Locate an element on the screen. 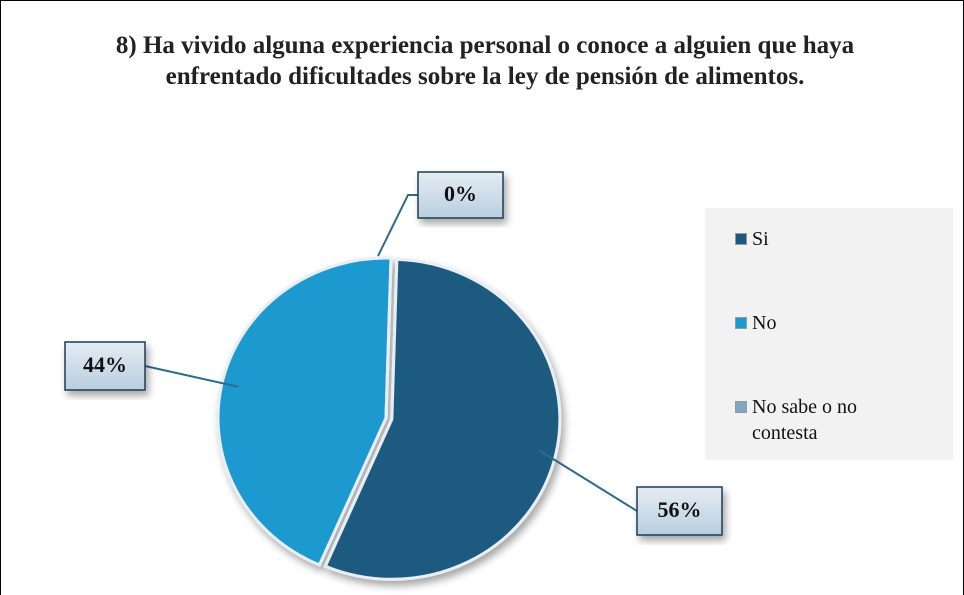 Image resolution: width=964 pixels, height=595 pixels. legend-entry: No sabe o no contesta is located at coordinates (835, 420).